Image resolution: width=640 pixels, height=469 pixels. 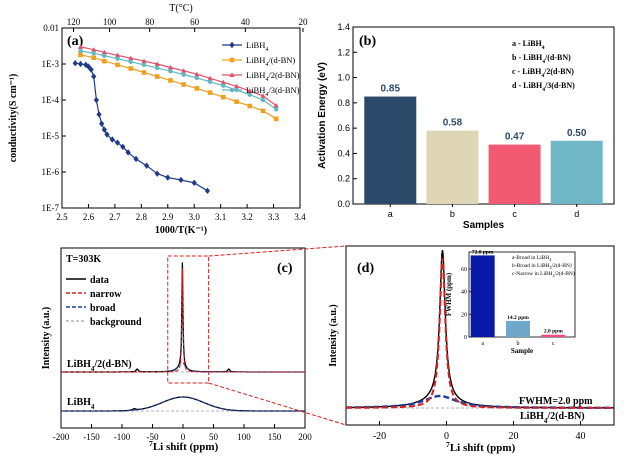 What do you see at coordinates (81, 404) in the screenshot?
I see `trace-label-lower: LiBH4` at bounding box center [81, 404].